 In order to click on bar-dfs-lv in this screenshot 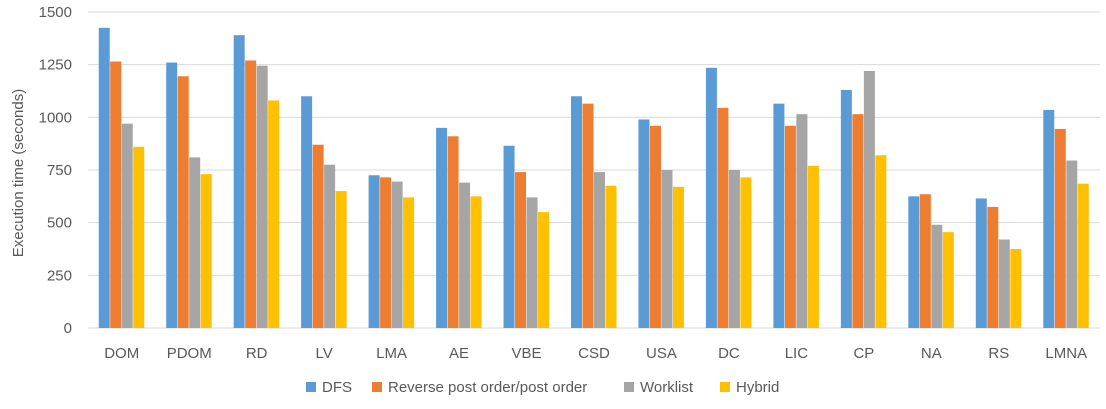, I will do `click(307, 212)`.